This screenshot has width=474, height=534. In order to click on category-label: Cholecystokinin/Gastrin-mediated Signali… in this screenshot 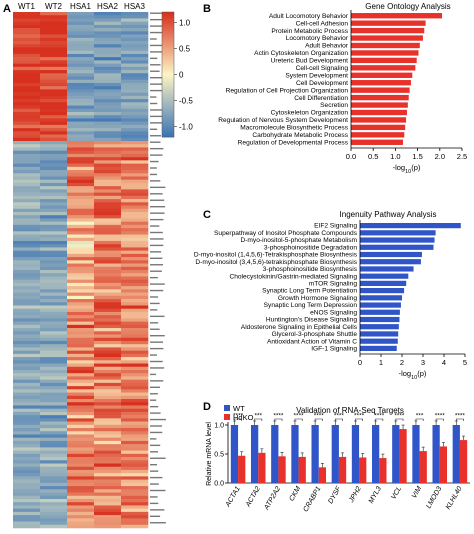, I will do `click(293, 276)`.